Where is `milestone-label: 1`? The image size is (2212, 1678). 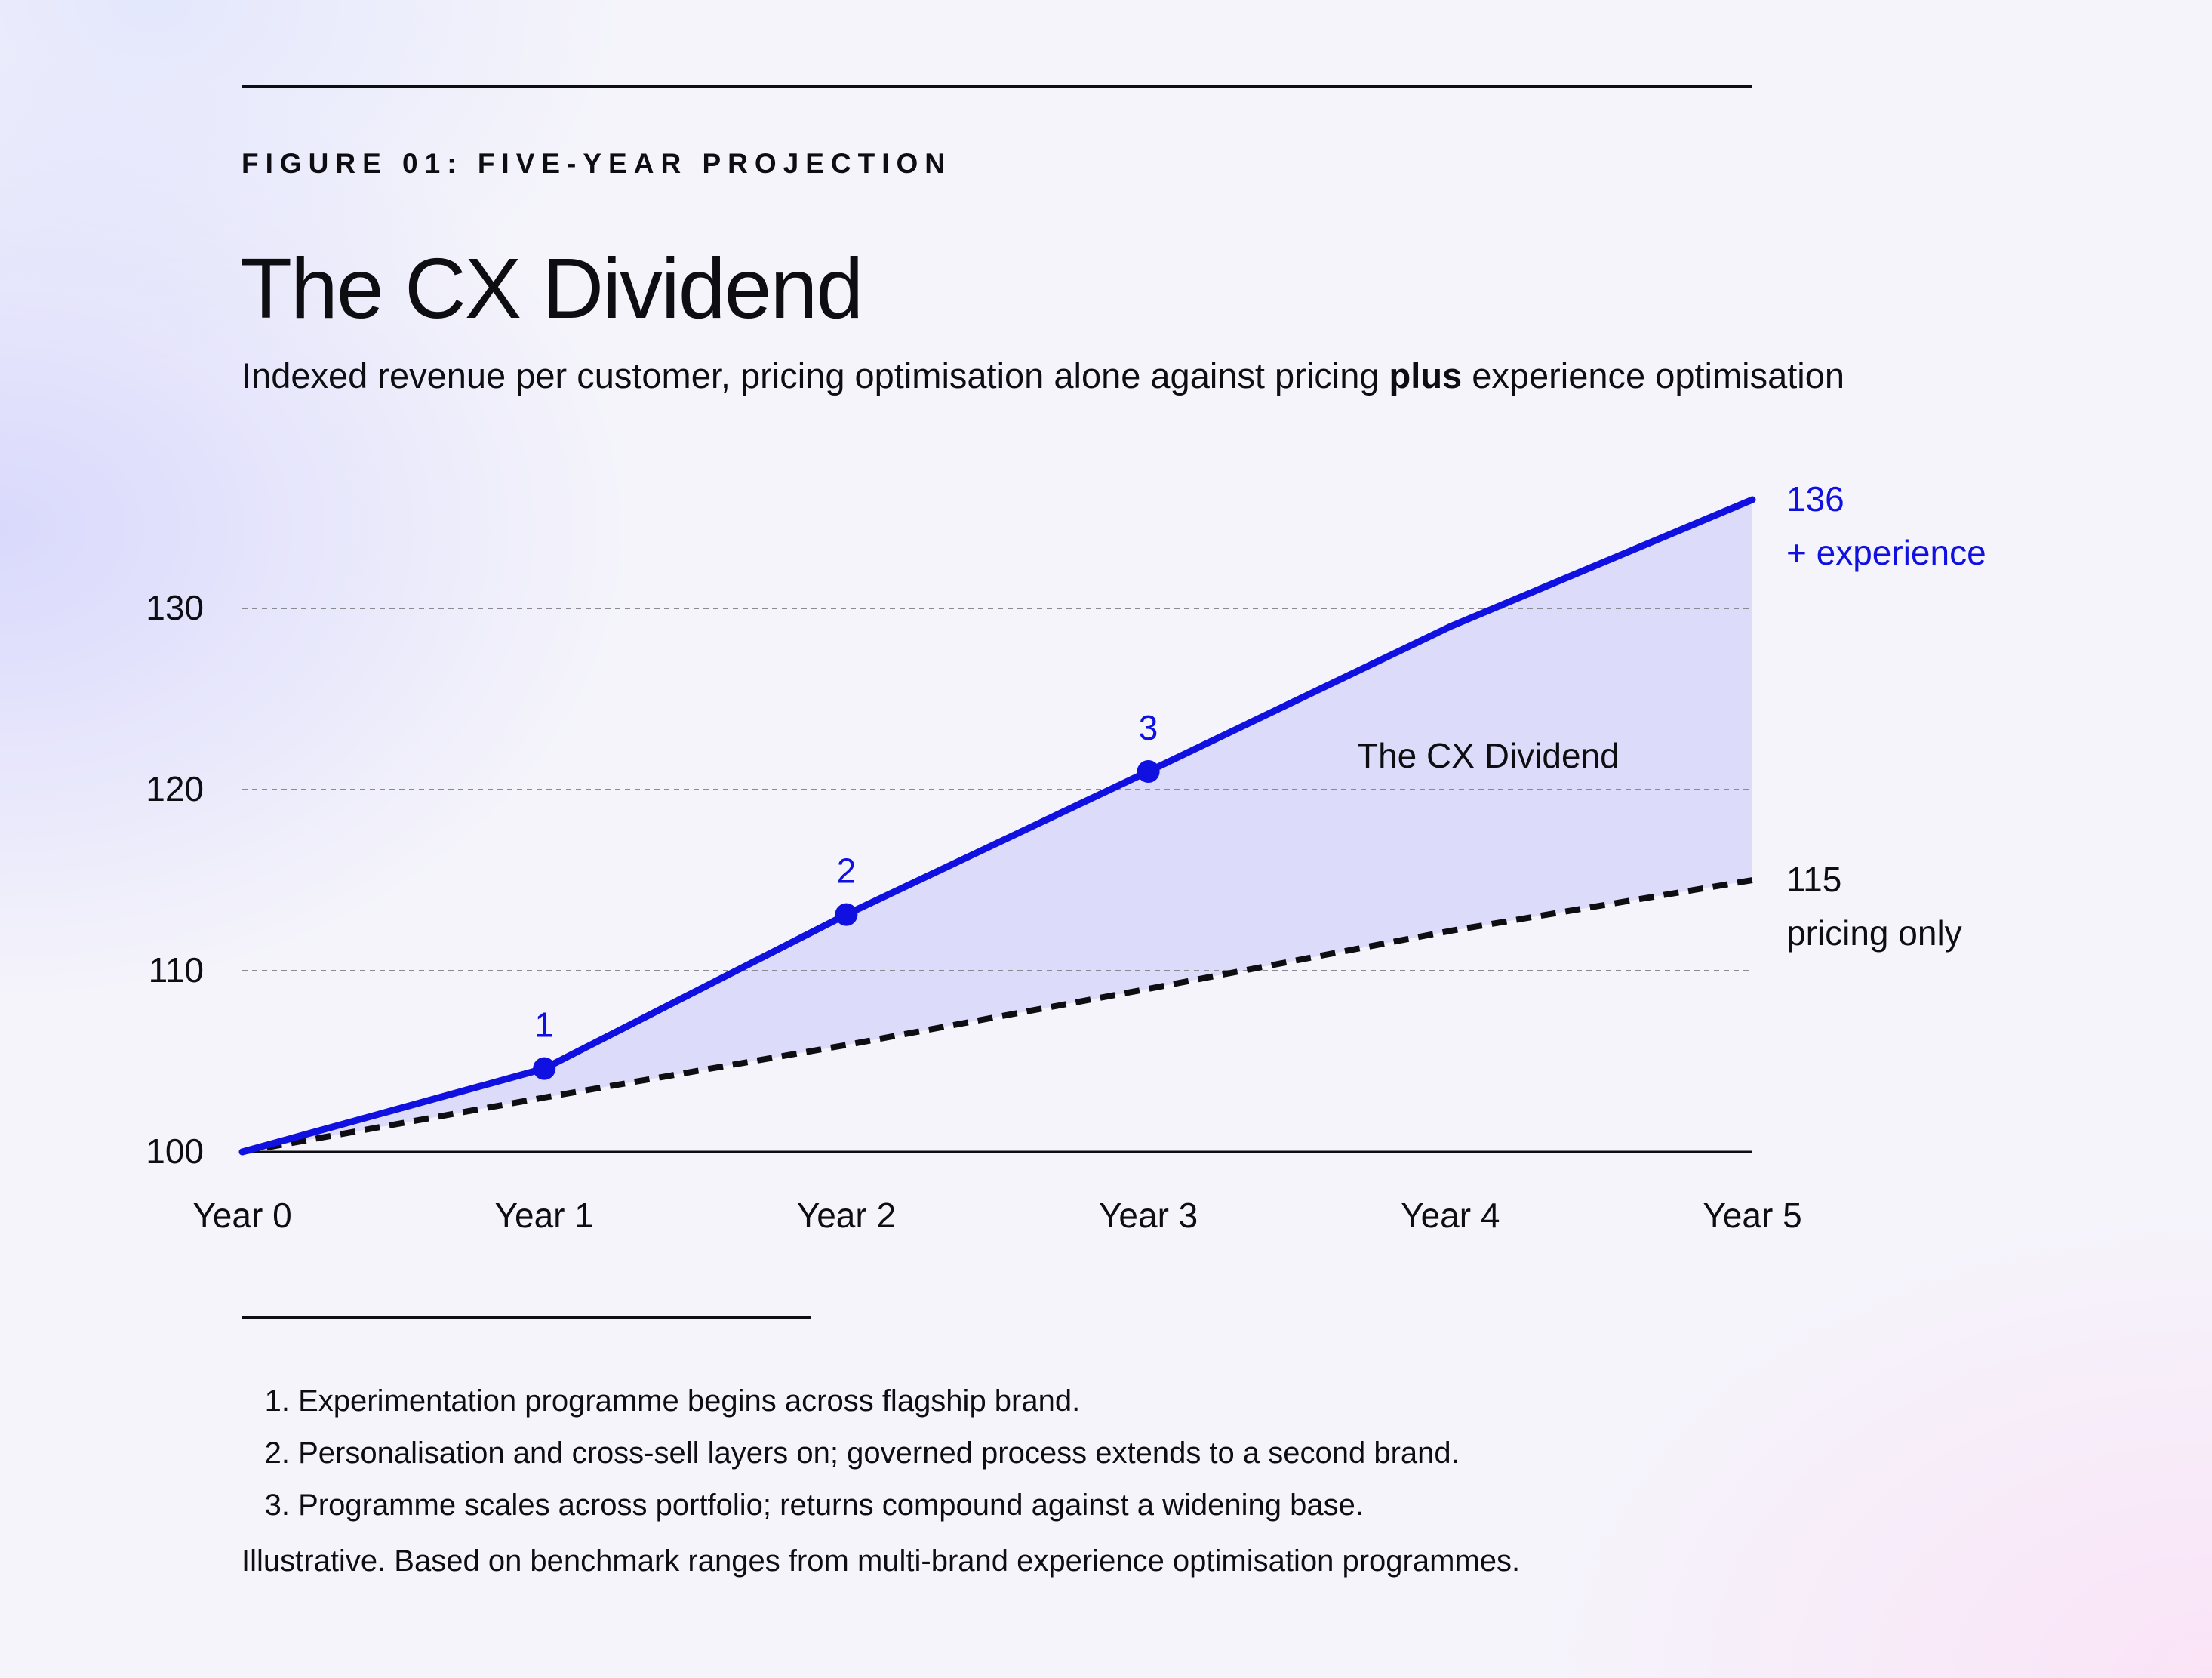 milestone-label: 1 is located at coordinates (544, 1025).